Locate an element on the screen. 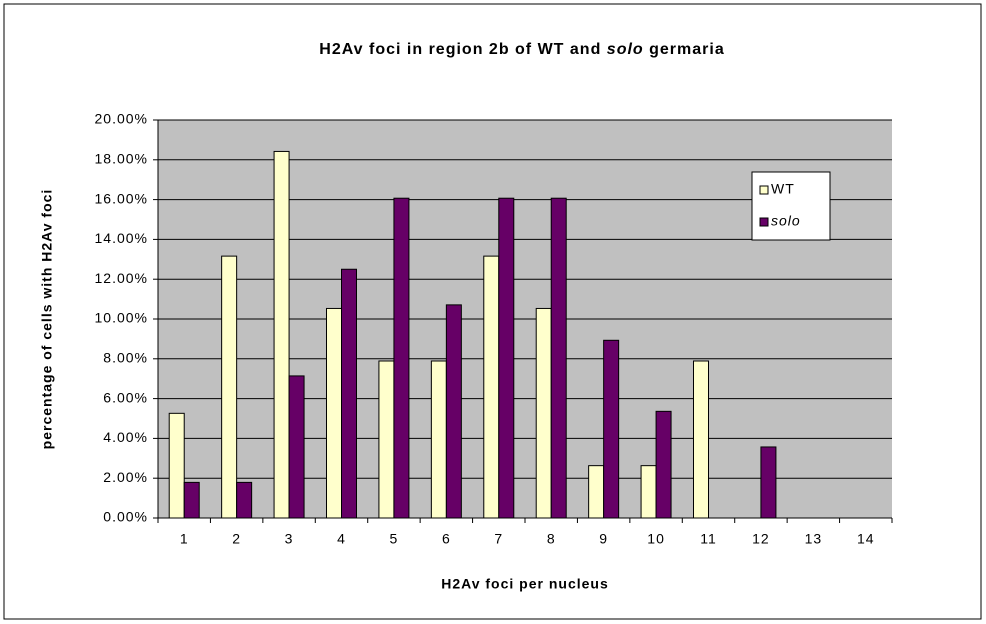 The height and width of the screenshot is (624, 986). y-axis-label: percentage of cells with H2Av foci is located at coordinates (47, 319).